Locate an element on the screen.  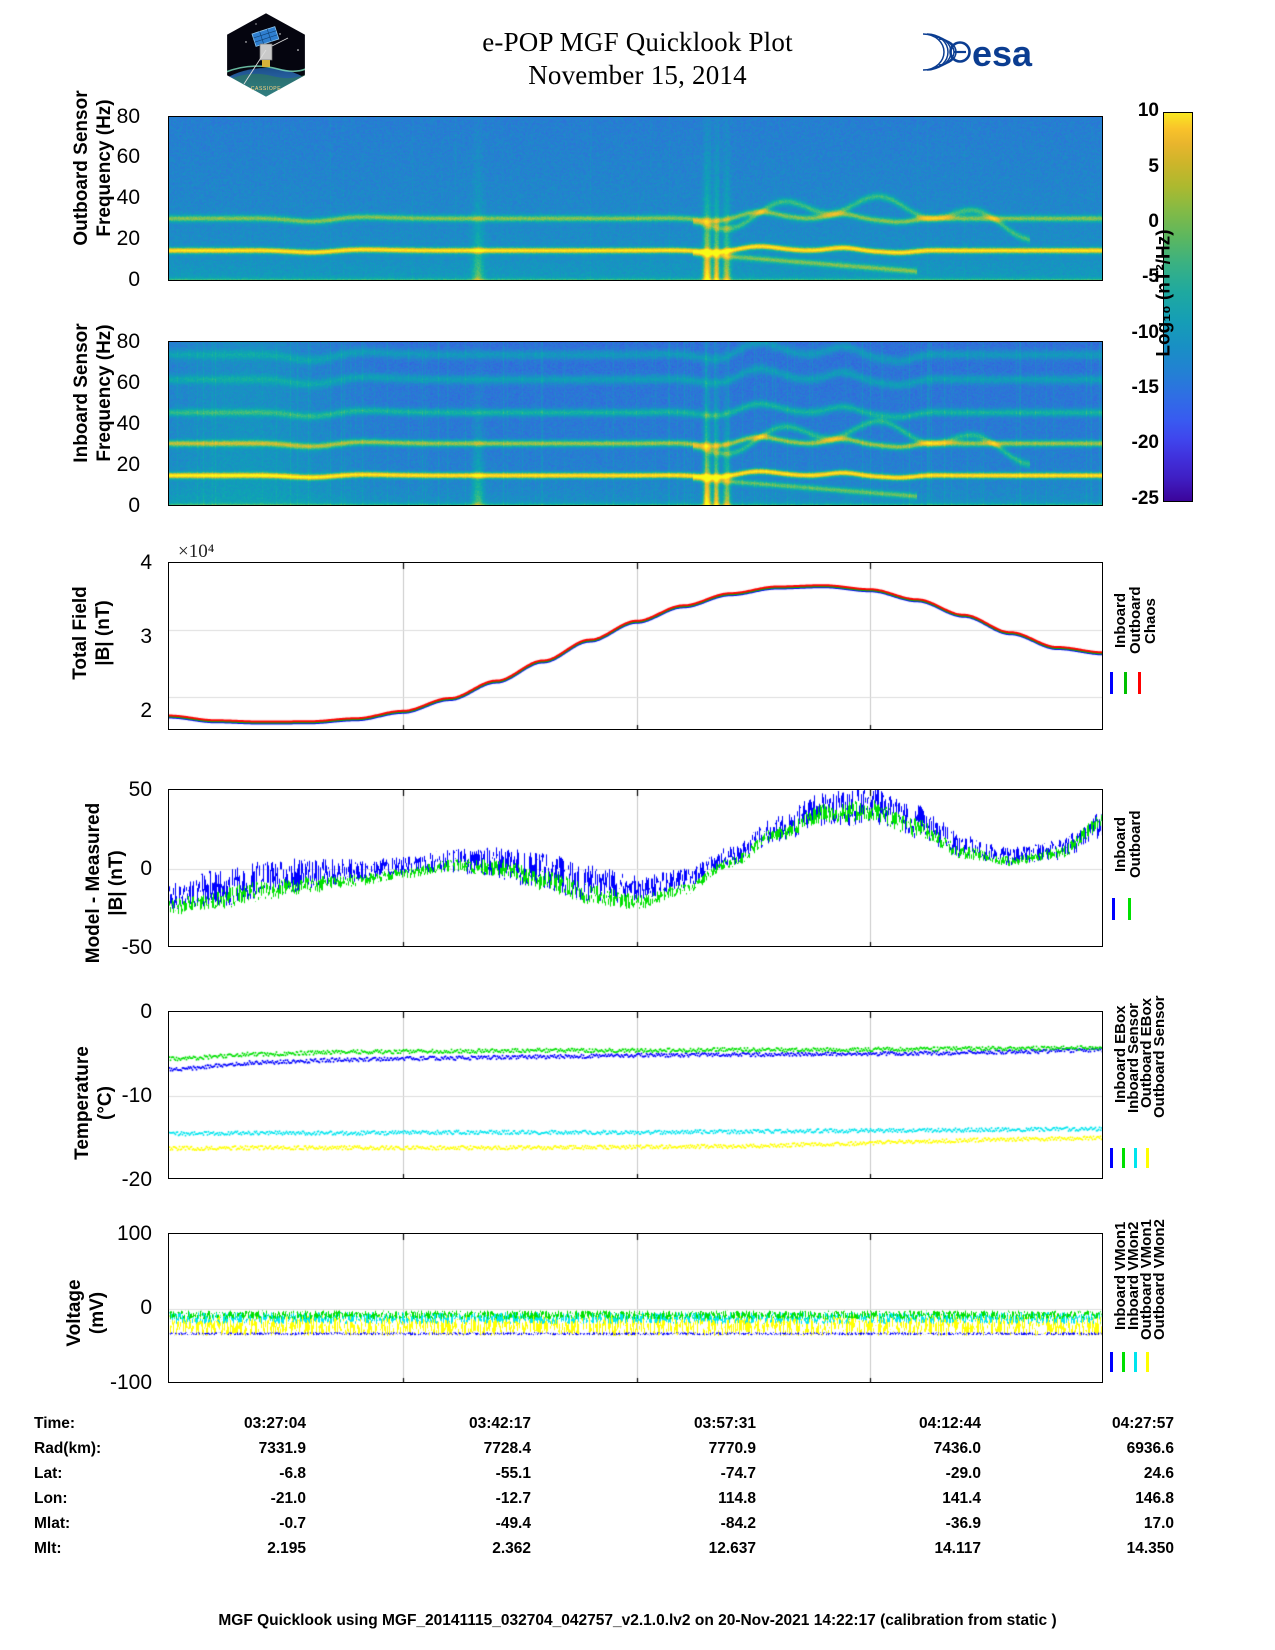
temperature-plot is located at coordinates (635, 1095).